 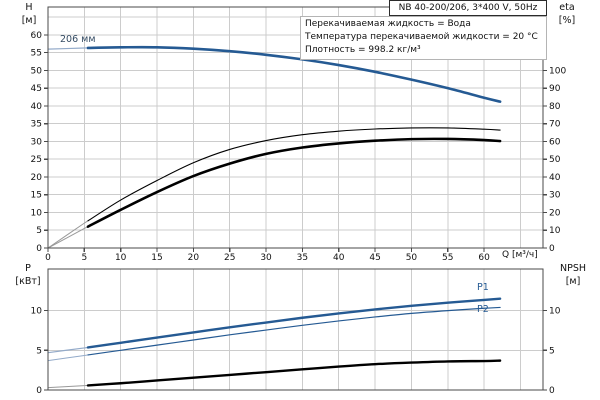 What do you see at coordinates (28, 275) in the screenshot?
I see `p-axis-title: P [кВт]` at bounding box center [28, 275].